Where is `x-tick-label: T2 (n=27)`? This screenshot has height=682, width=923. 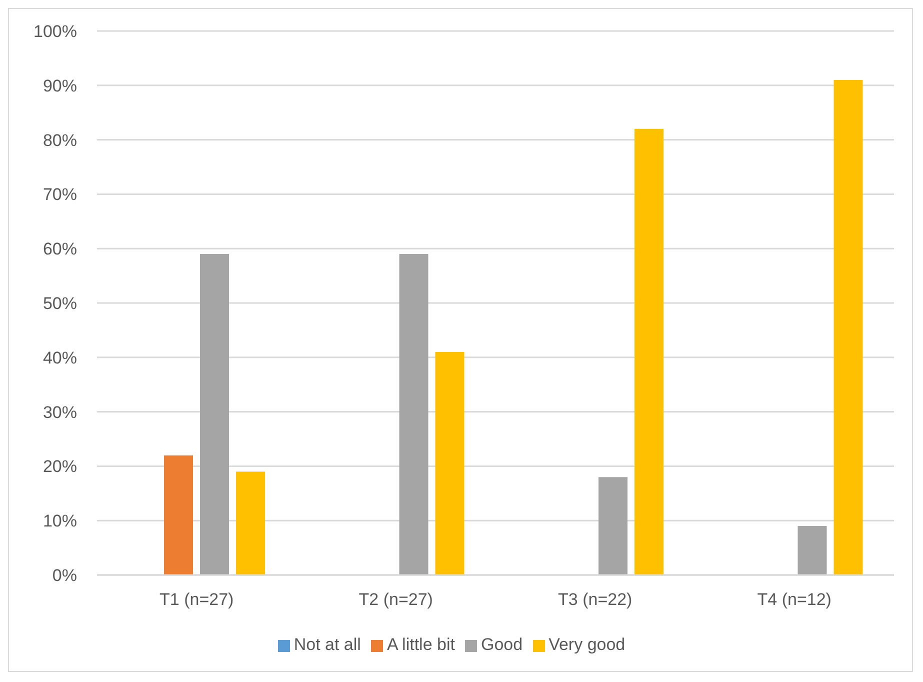 x-tick-label: T2 (n=27) is located at coordinates (395, 600).